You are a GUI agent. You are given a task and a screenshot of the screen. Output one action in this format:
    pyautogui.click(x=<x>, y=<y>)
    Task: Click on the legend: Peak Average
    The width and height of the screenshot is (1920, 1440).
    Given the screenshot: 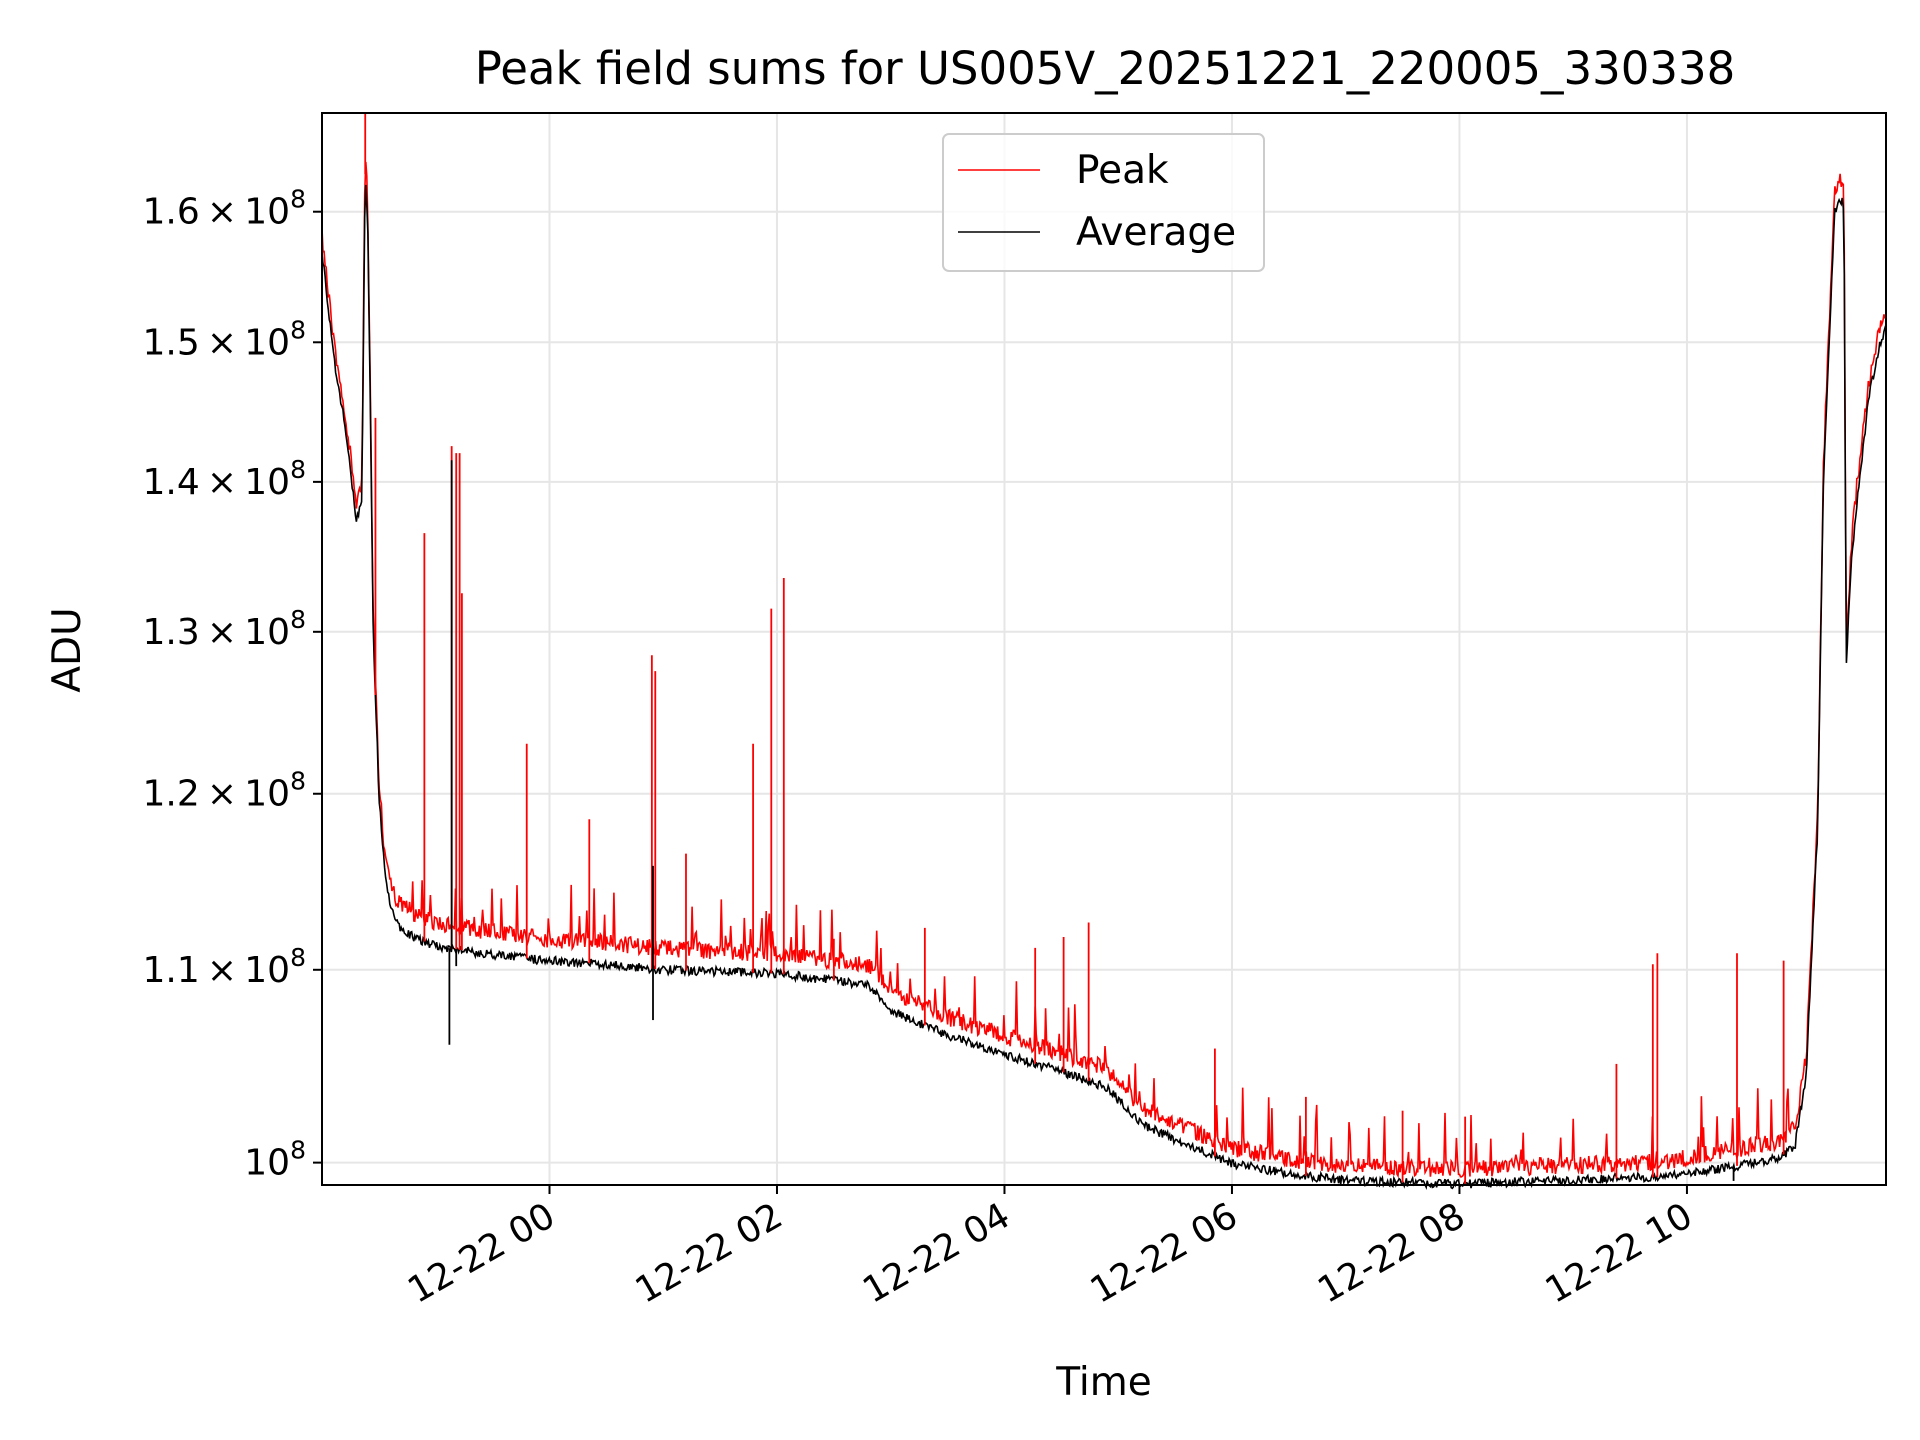 What is the action you would take?
    pyautogui.click(x=1103, y=202)
    